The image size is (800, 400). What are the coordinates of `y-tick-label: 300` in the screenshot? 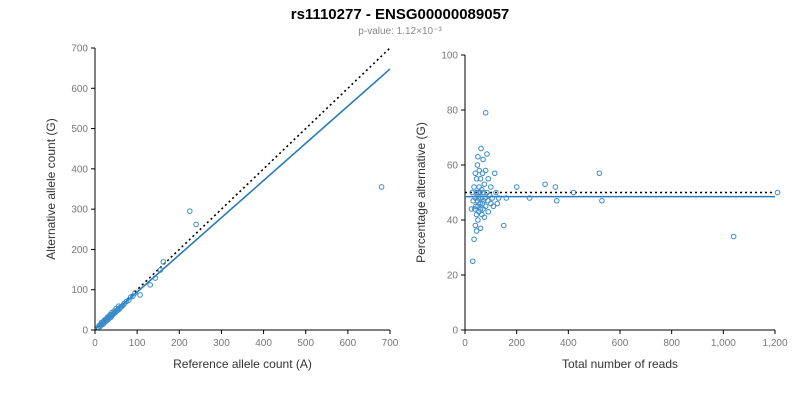 It's located at (79, 210).